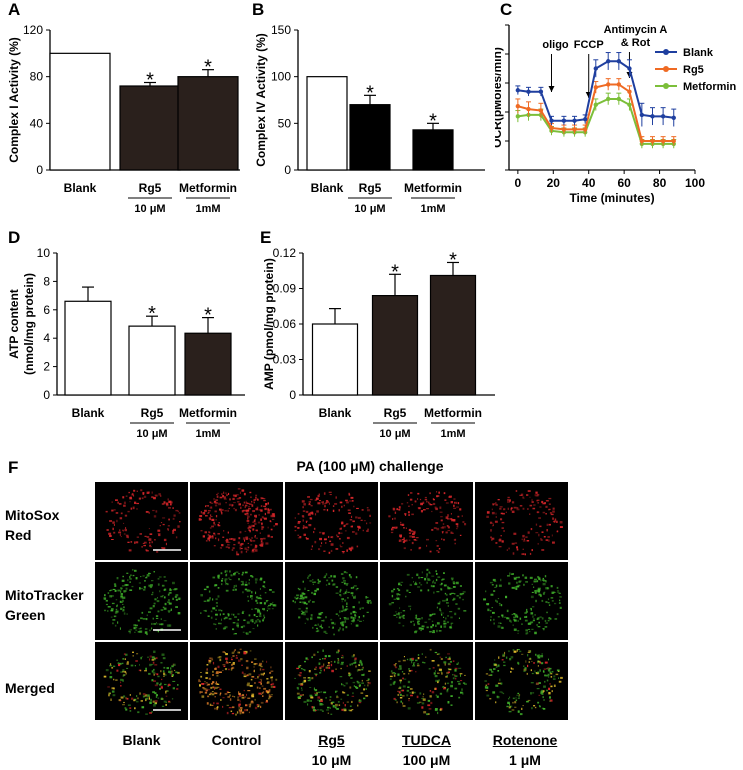 The image size is (743, 770). I want to click on micrograph-image, so click(332, 603).